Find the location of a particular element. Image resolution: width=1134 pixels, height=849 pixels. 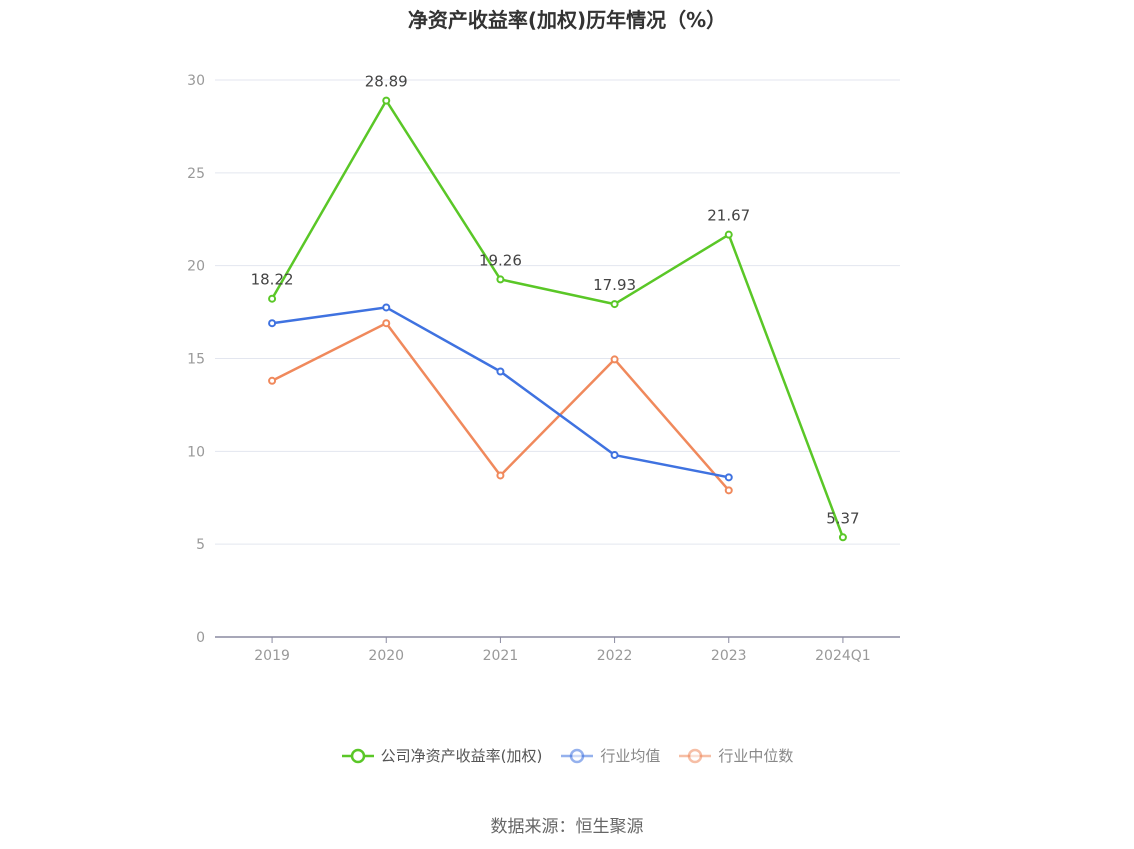

legend-item: 行业中位数 is located at coordinates (735, 755).